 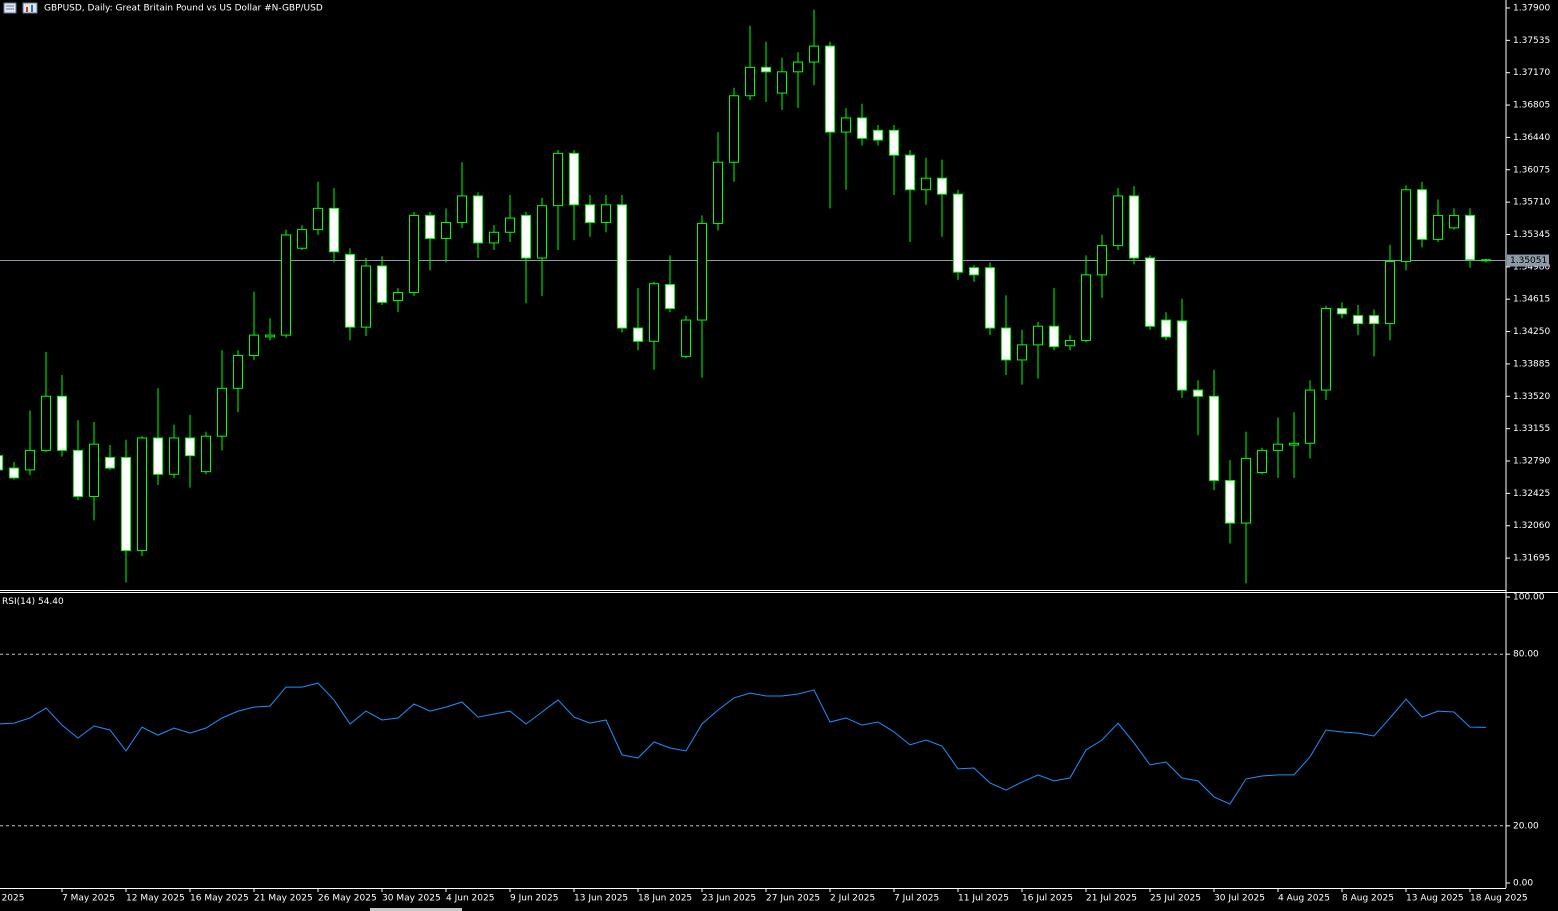 I want to click on x-tick-label: 21 Jul 2025, so click(x=1111, y=899).